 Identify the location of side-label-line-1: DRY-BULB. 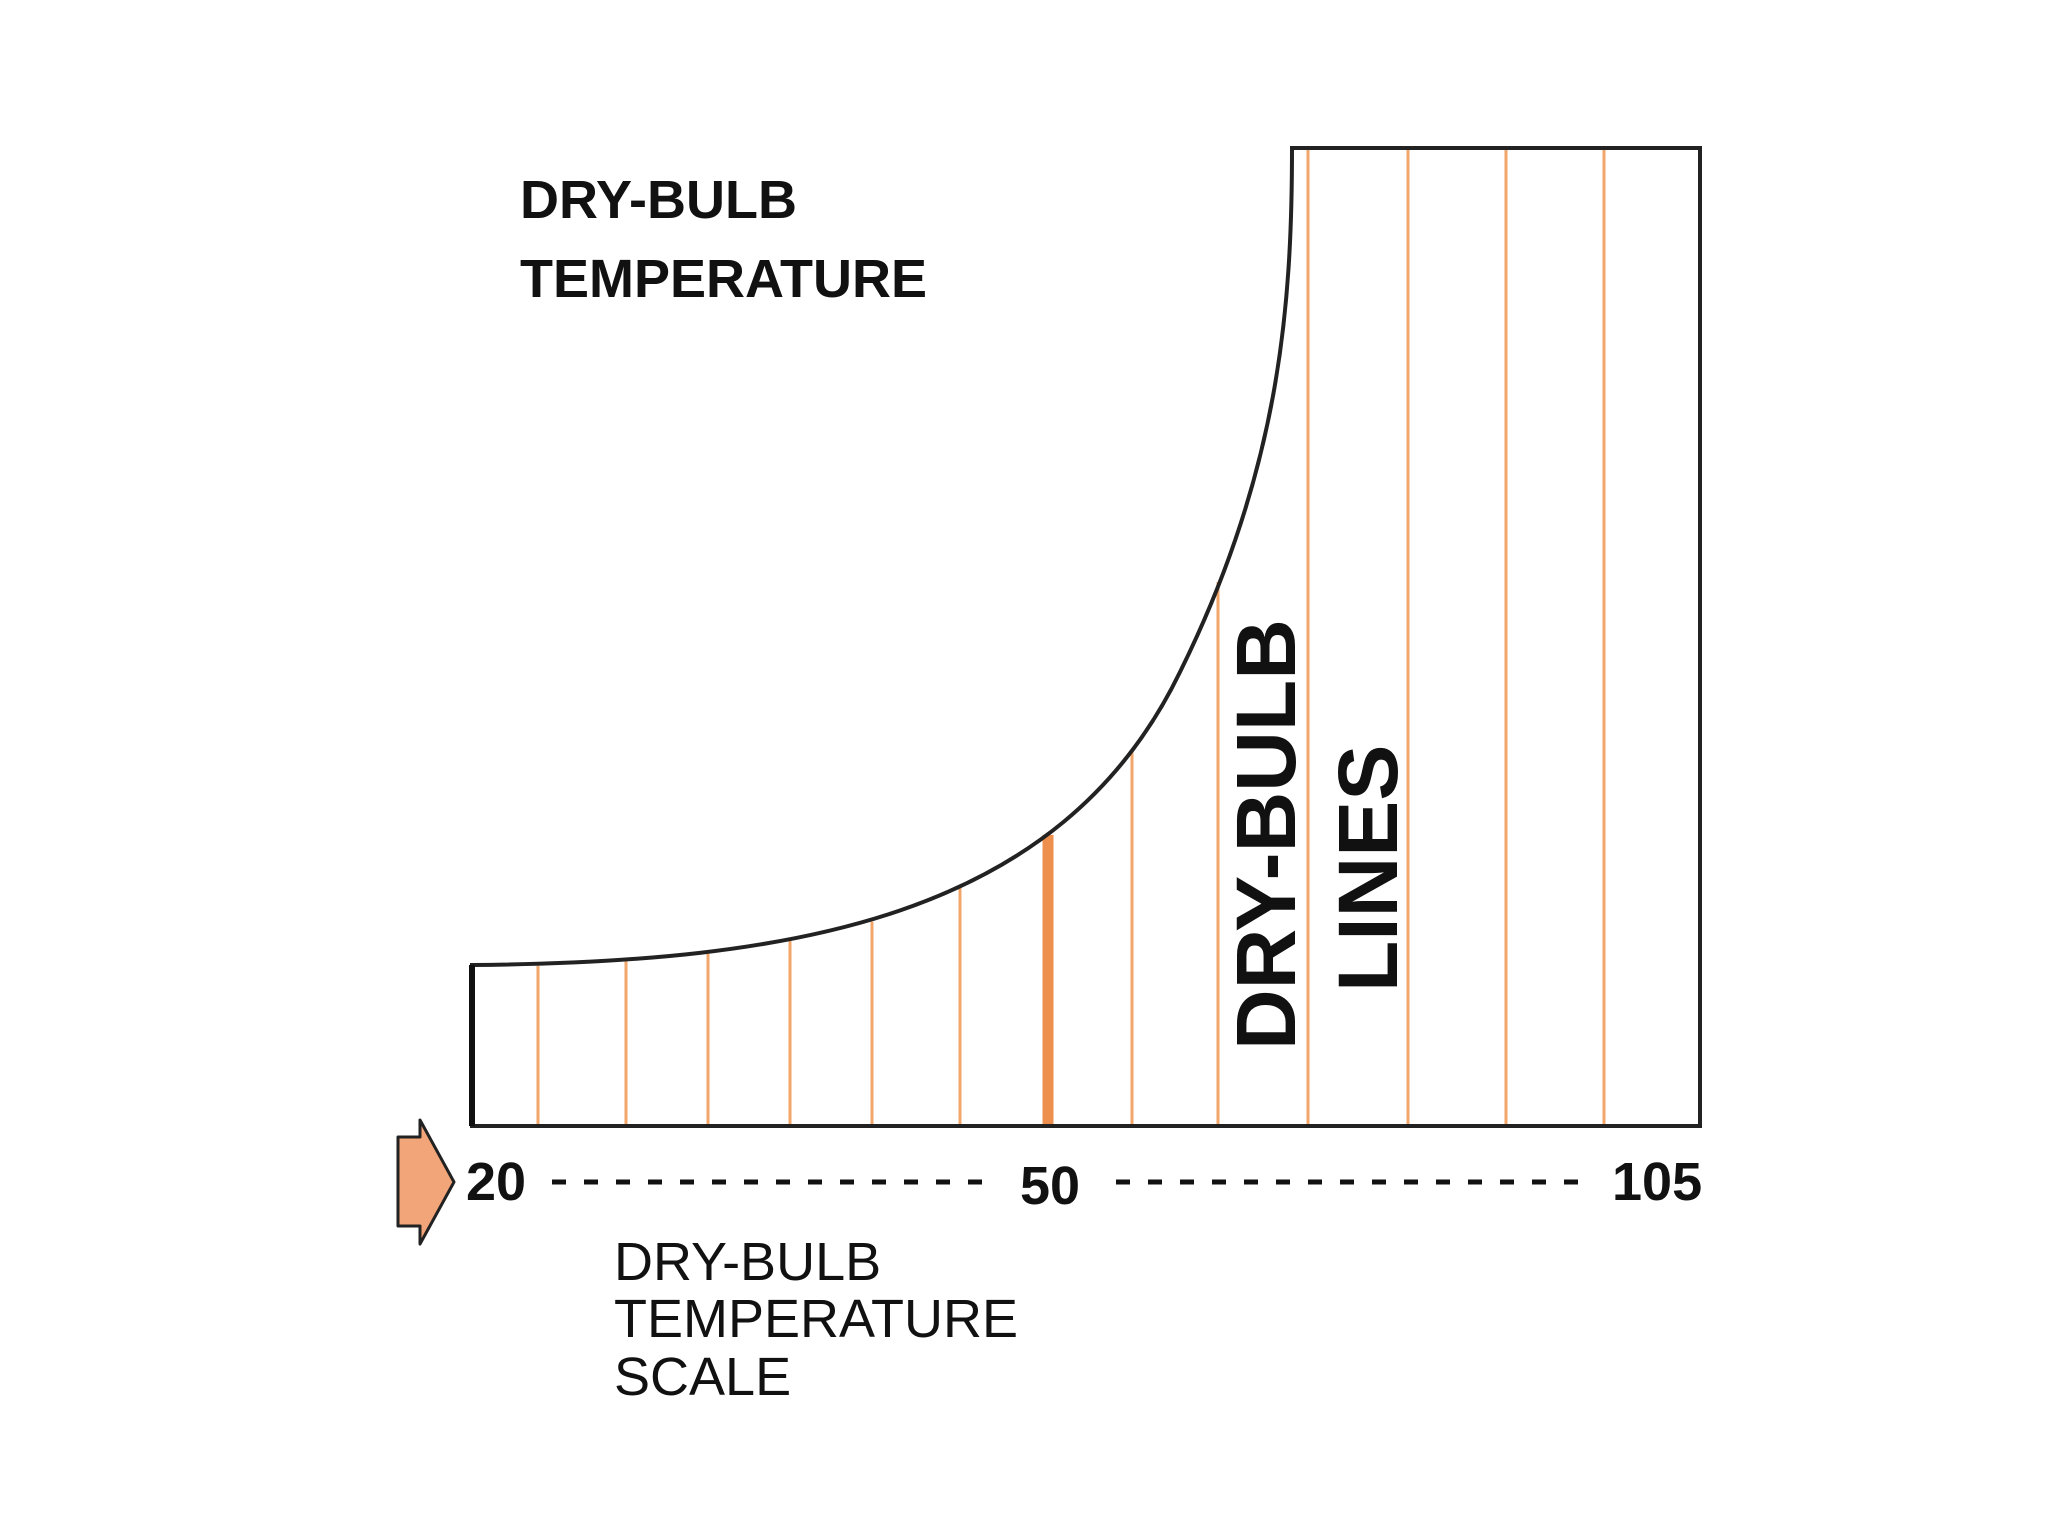
(1266, 834).